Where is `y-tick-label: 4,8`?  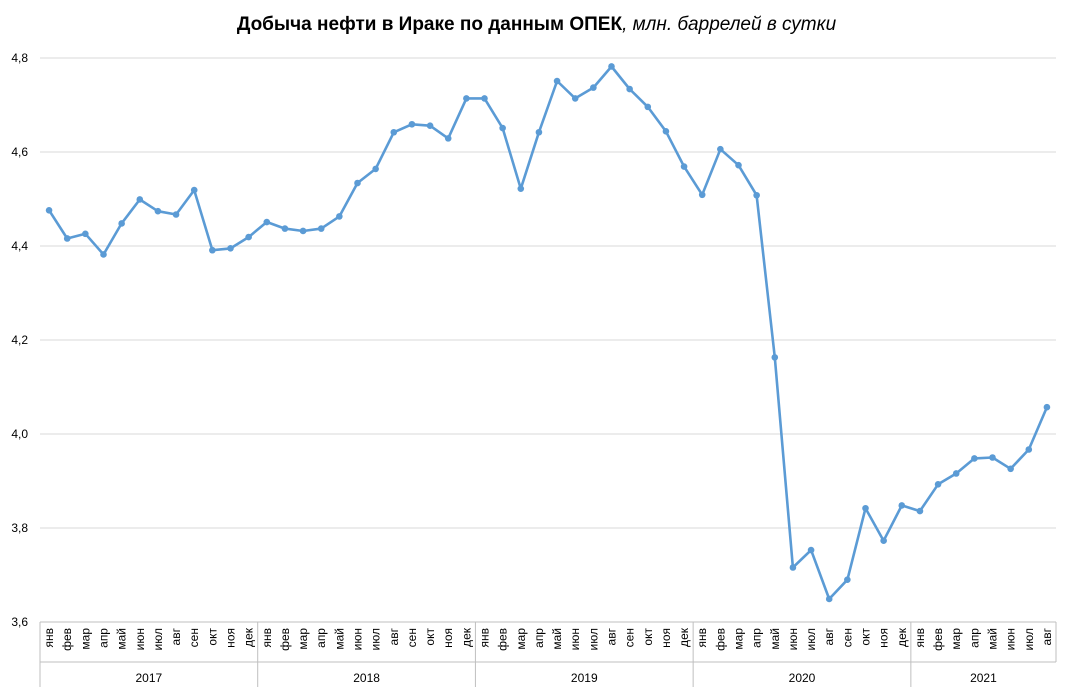
y-tick-label: 4,8 is located at coordinates (19, 58).